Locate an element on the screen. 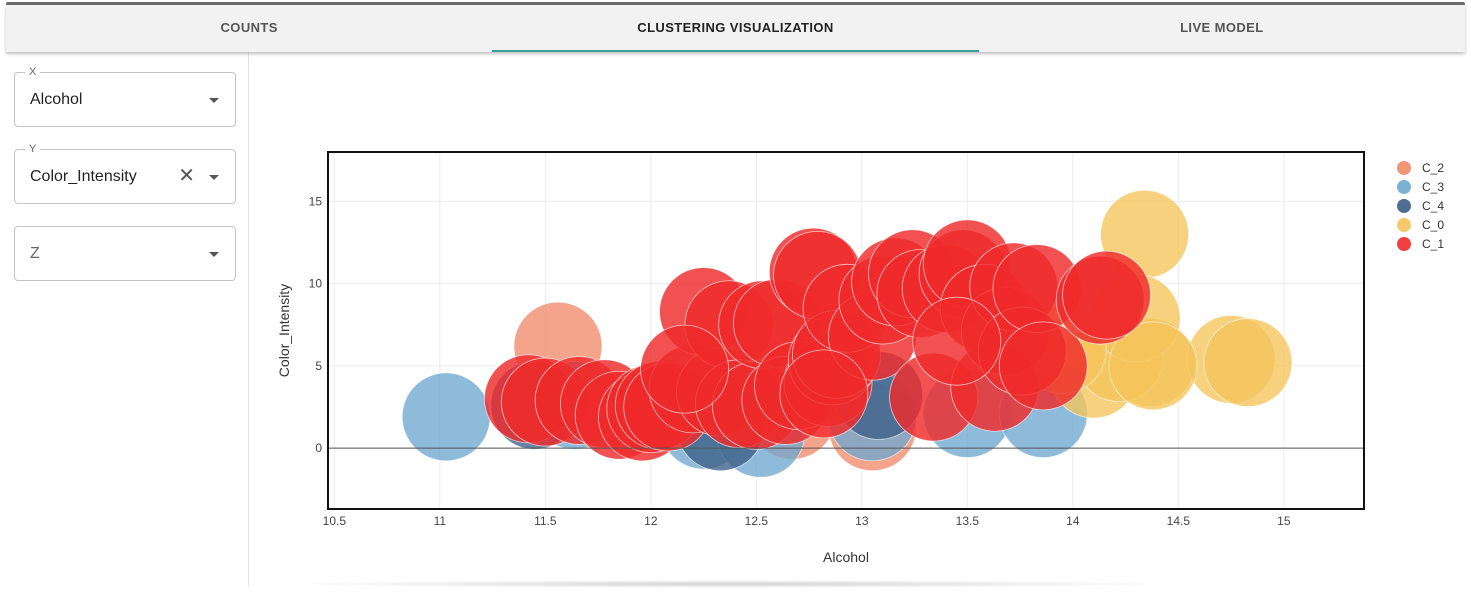 The width and height of the screenshot is (1471, 595). clear-icon: ✕ is located at coordinates (186, 176).